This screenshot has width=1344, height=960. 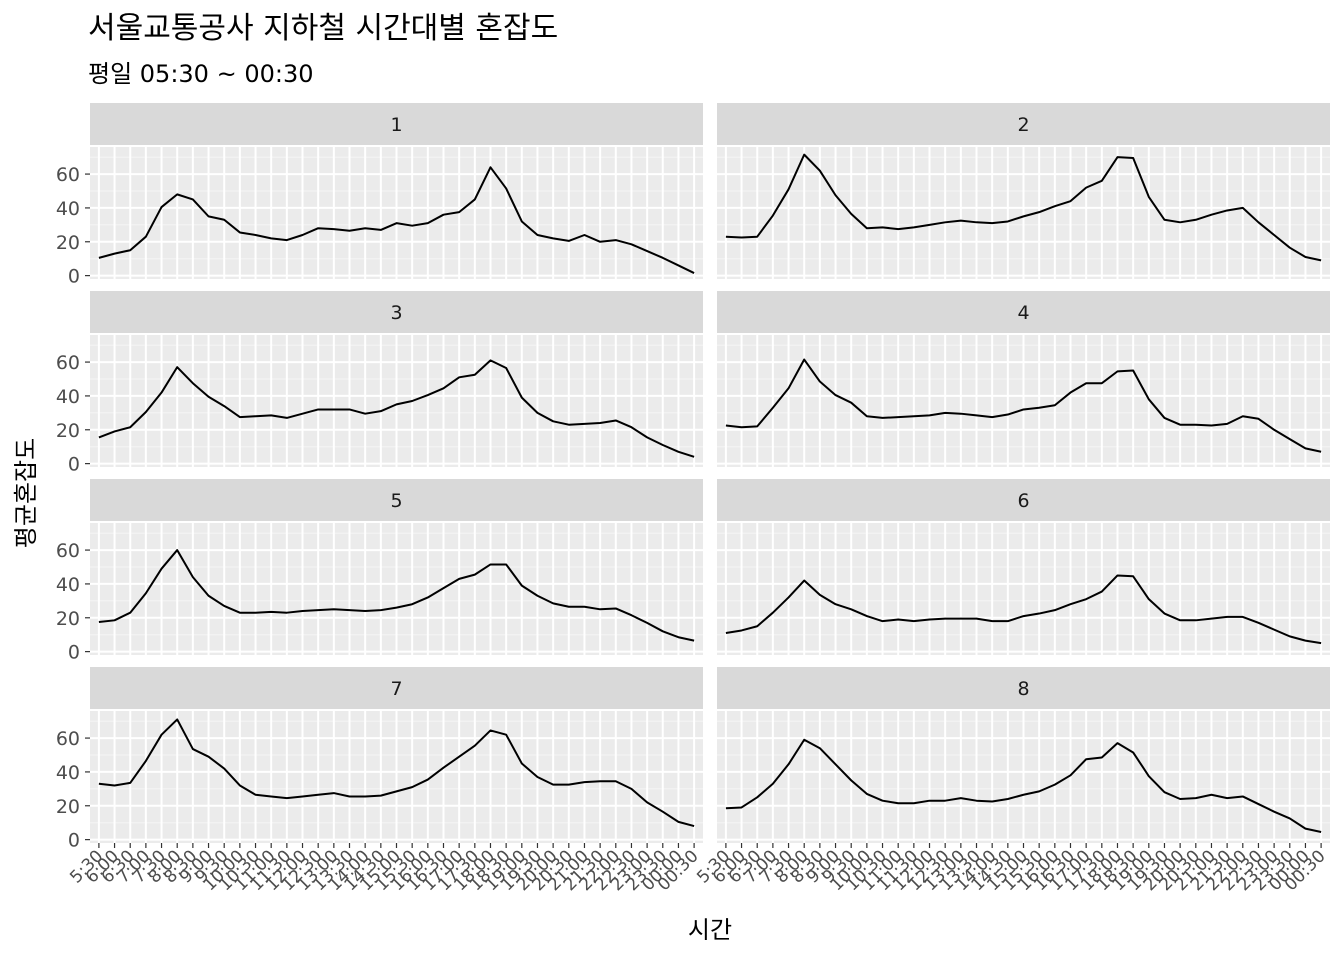 I want to click on strip-label: 6, so click(x=1023, y=501).